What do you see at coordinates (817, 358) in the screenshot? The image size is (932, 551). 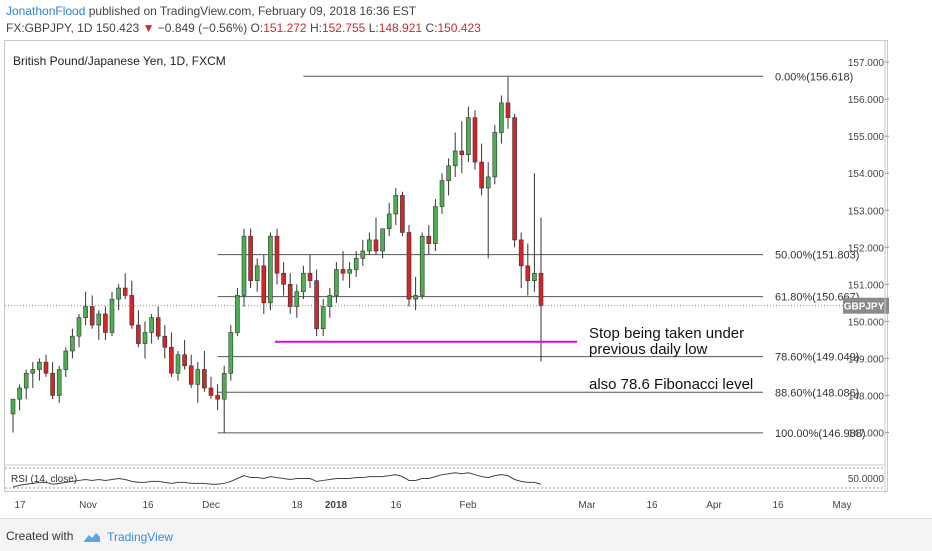 I see `fib-level-label: 78.60%(149.049)` at bounding box center [817, 358].